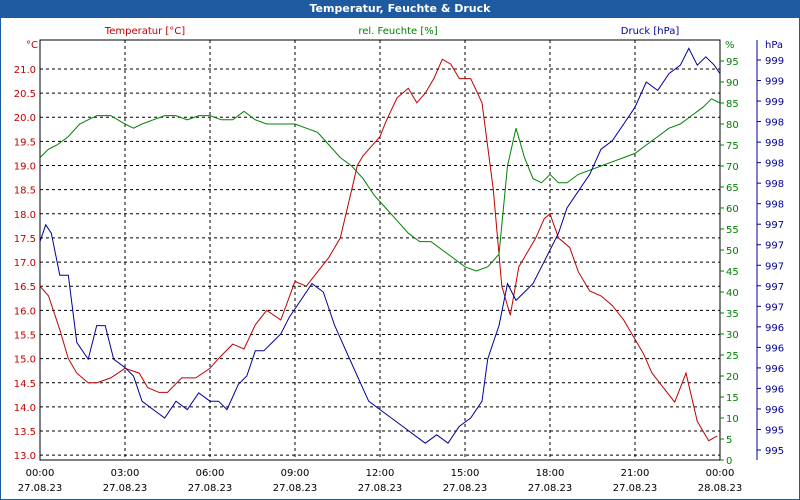 The image size is (800, 500). What do you see at coordinates (732, 188) in the screenshot?
I see `humidity-tick-label: 65` at bounding box center [732, 188].